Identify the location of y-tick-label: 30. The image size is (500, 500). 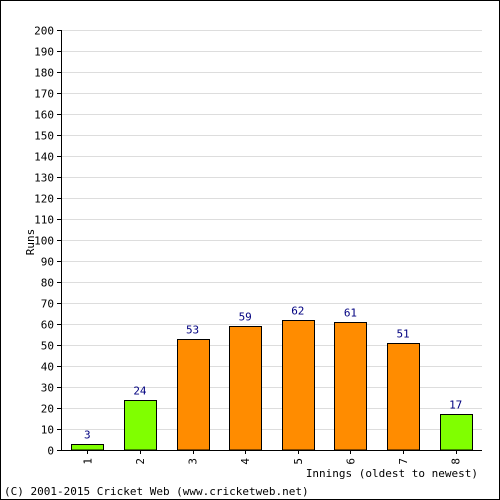
(47, 388).